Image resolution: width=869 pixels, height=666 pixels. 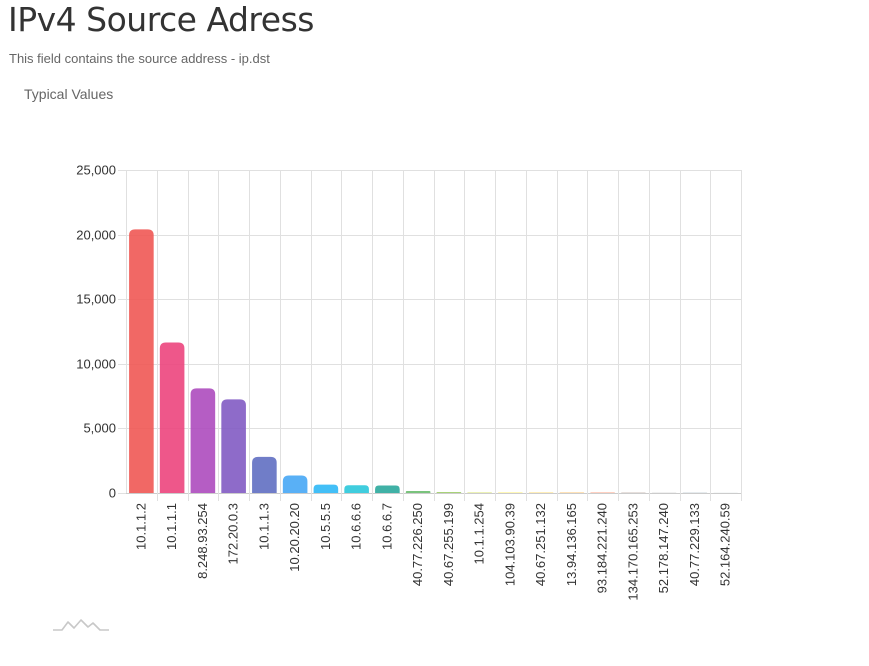 What do you see at coordinates (69, 94) in the screenshot?
I see `section-label: Typical Values` at bounding box center [69, 94].